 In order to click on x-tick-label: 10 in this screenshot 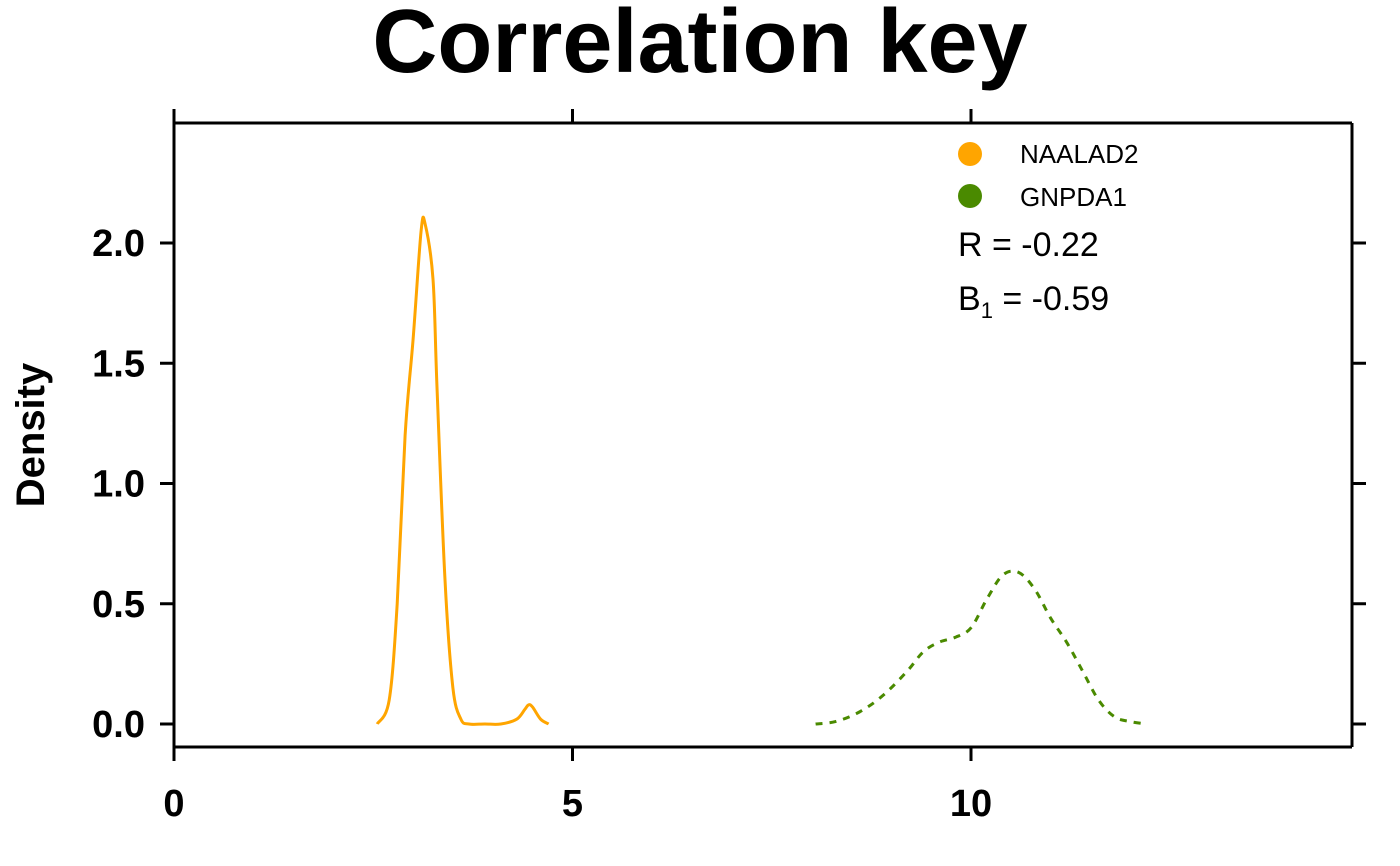, I will do `click(971, 804)`.